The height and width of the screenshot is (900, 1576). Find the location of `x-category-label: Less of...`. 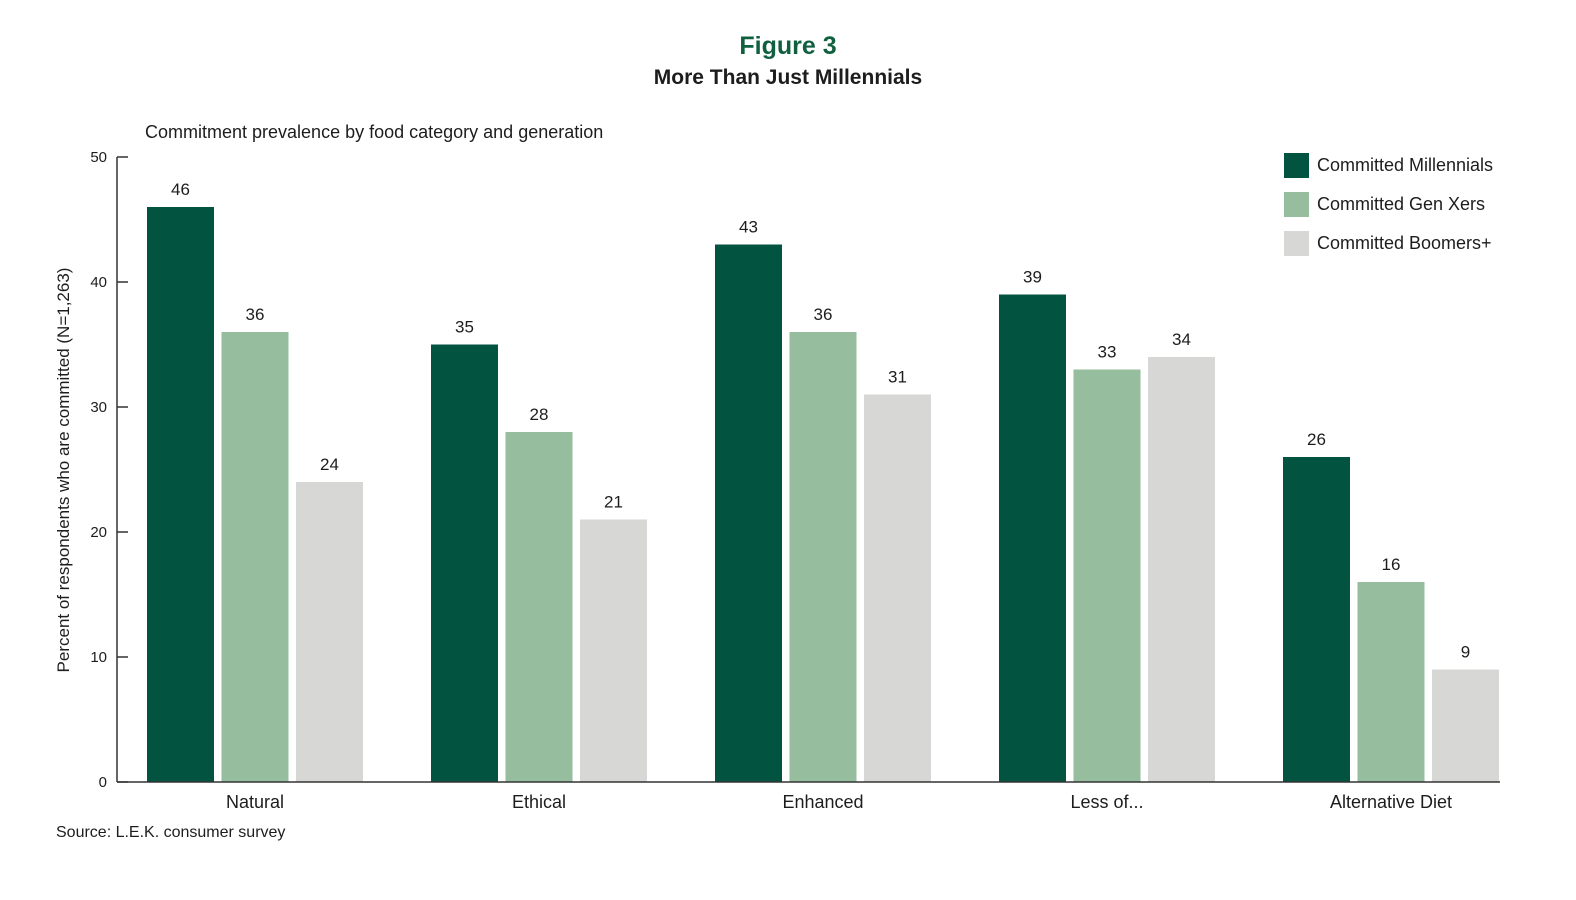

x-category-label: Less of... is located at coordinates (1106, 802).